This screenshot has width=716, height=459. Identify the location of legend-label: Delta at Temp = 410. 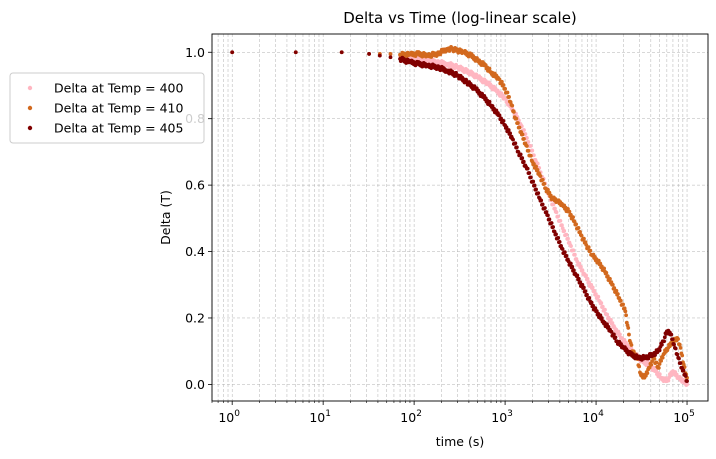
(118, 108).